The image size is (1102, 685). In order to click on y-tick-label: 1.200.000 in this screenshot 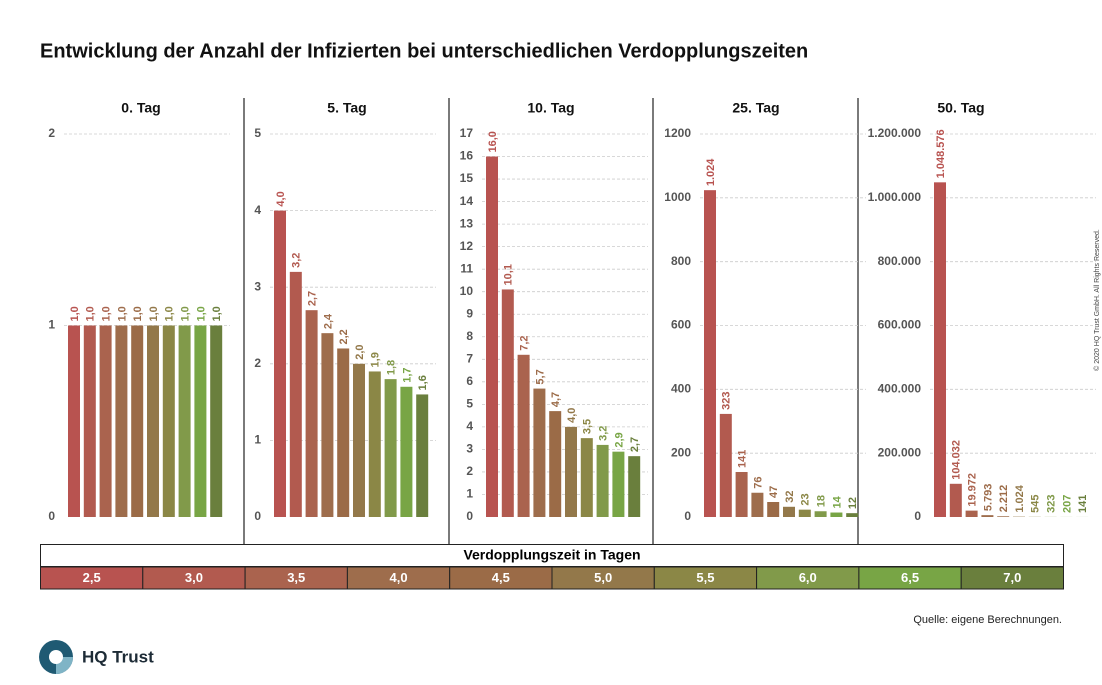, I will do `click(895, 133)`.